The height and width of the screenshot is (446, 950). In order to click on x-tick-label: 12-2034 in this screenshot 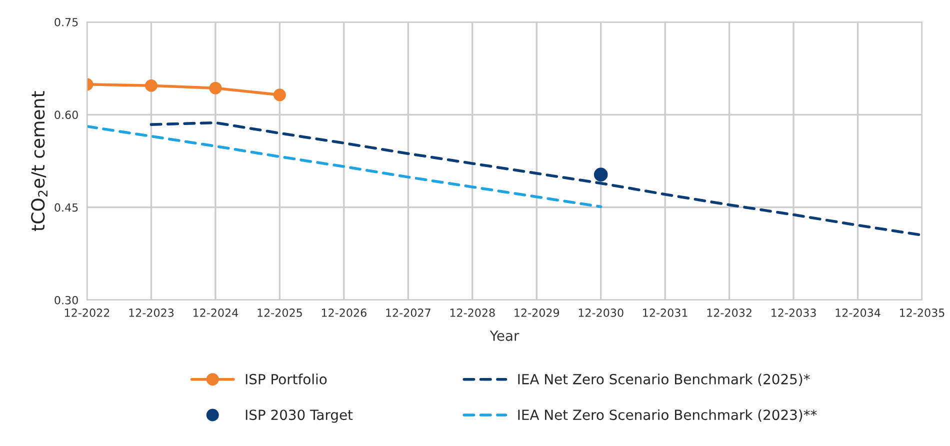, I will do `click(858, 312)`.